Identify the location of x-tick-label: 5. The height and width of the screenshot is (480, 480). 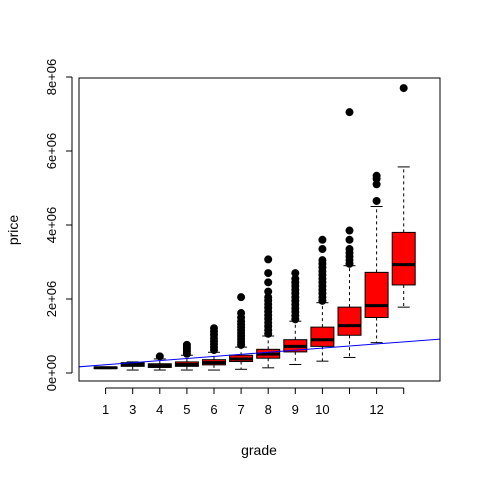
(186, 409).